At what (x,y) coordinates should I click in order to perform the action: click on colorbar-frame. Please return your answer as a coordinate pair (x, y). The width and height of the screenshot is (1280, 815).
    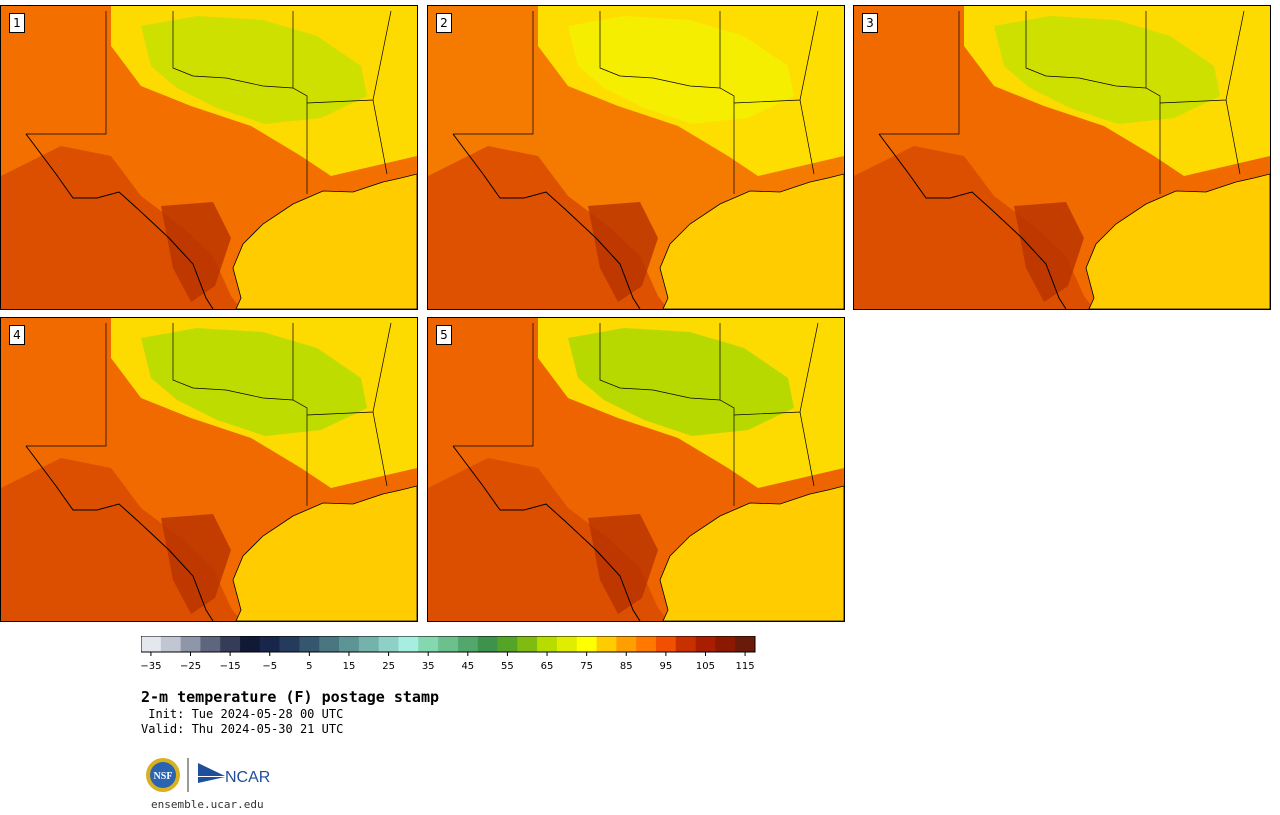
    Looking at the image, I should click on (448, 644).